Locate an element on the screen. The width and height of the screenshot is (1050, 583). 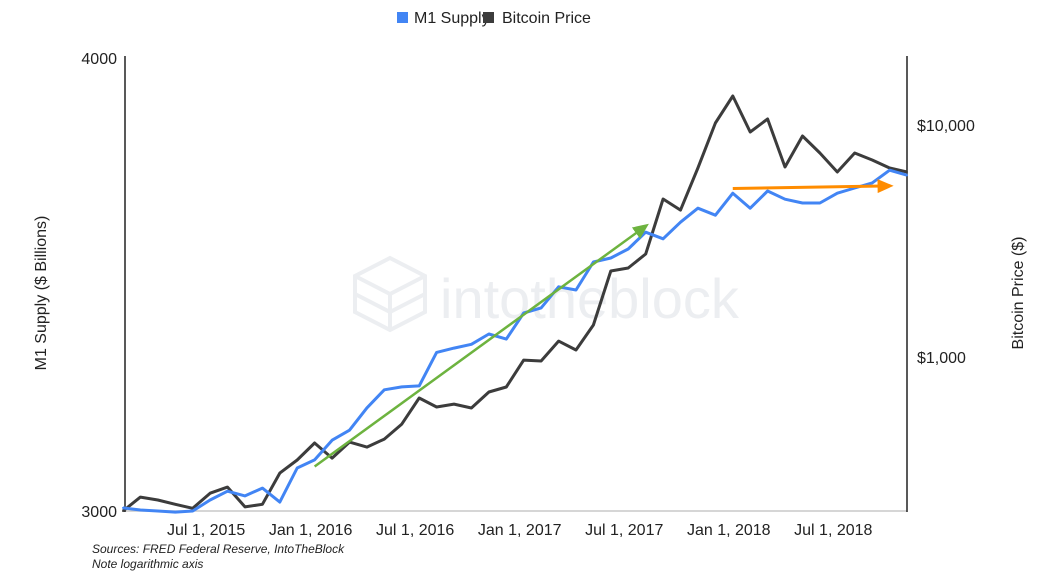
x-tick-label: Jan 1, 2017 is located at coordinates (520, 530).